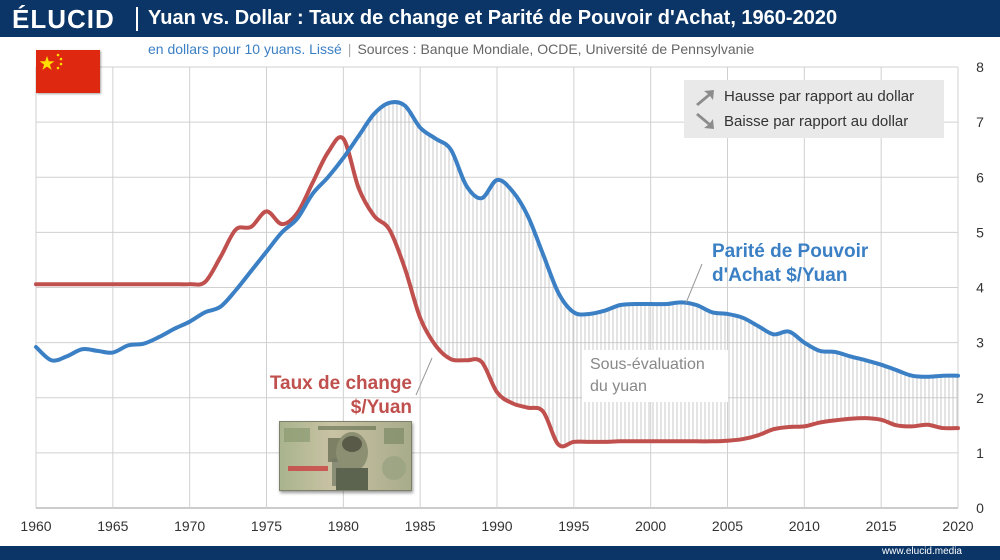  I want to click on annotation-leaders, so click(559, 329).